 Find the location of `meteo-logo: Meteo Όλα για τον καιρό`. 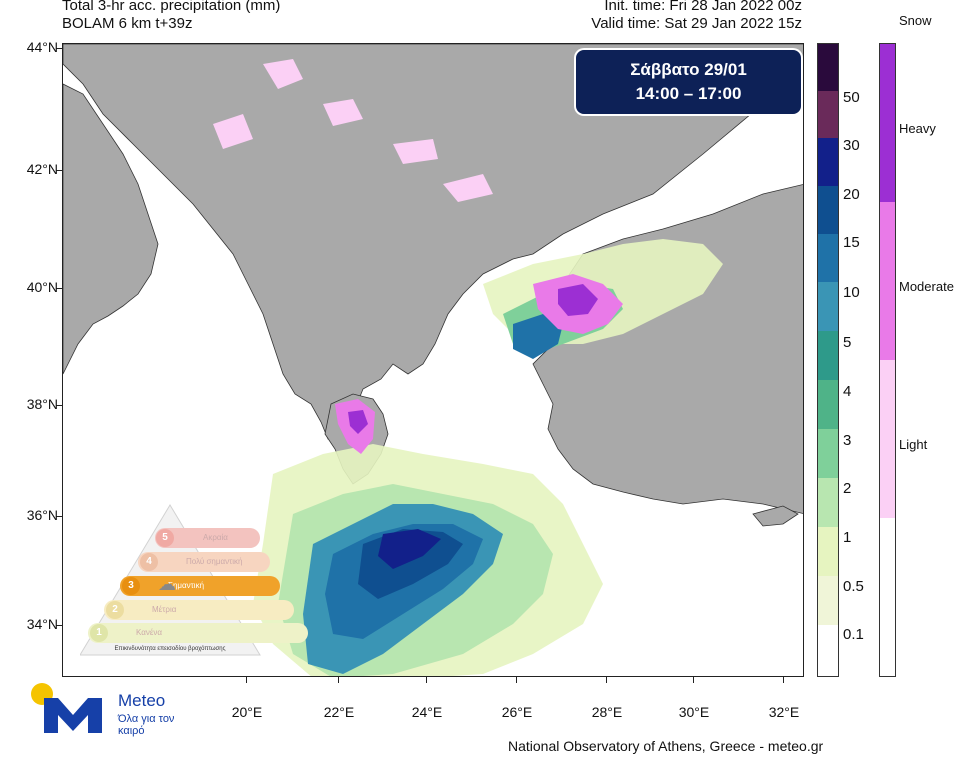

meteo-logo: Meteo Όλα για τον καιρό is located at coordinates (108, 711).